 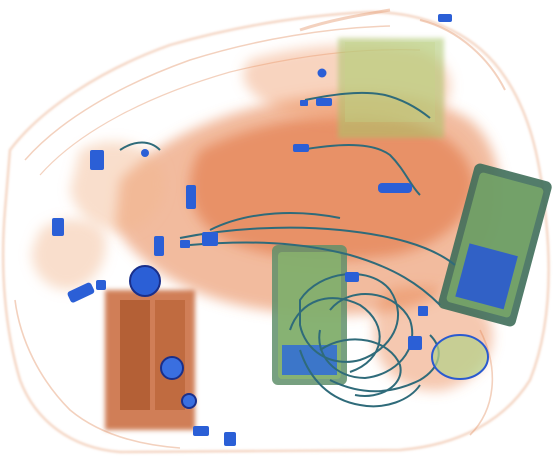 What do you see at coordinates (150, 360) in the screenshot?
I see `battery-pack-bottom-left` at bounding box center [150, 360].